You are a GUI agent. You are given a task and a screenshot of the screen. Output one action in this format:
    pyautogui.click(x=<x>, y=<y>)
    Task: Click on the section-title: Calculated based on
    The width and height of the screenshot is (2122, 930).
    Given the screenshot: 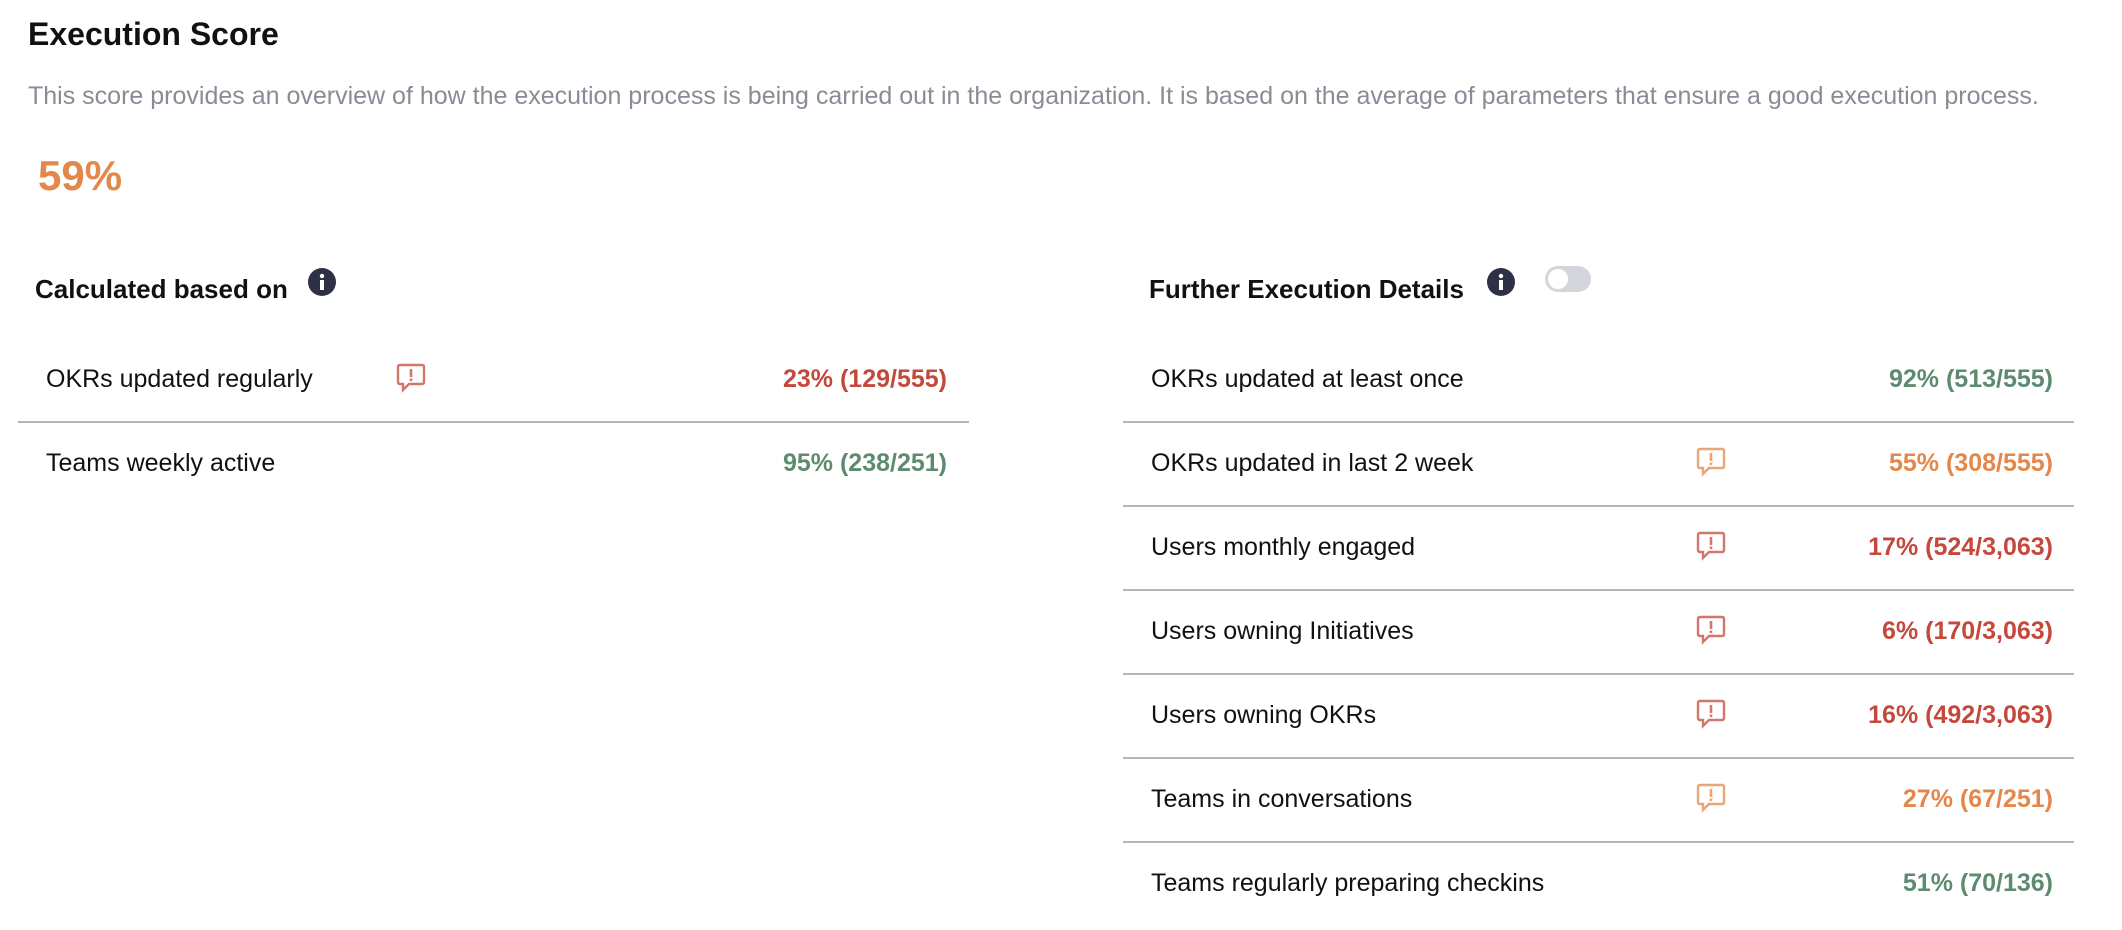 What is the action you would take?
    pyautogui.click(x=161, y=289)
    